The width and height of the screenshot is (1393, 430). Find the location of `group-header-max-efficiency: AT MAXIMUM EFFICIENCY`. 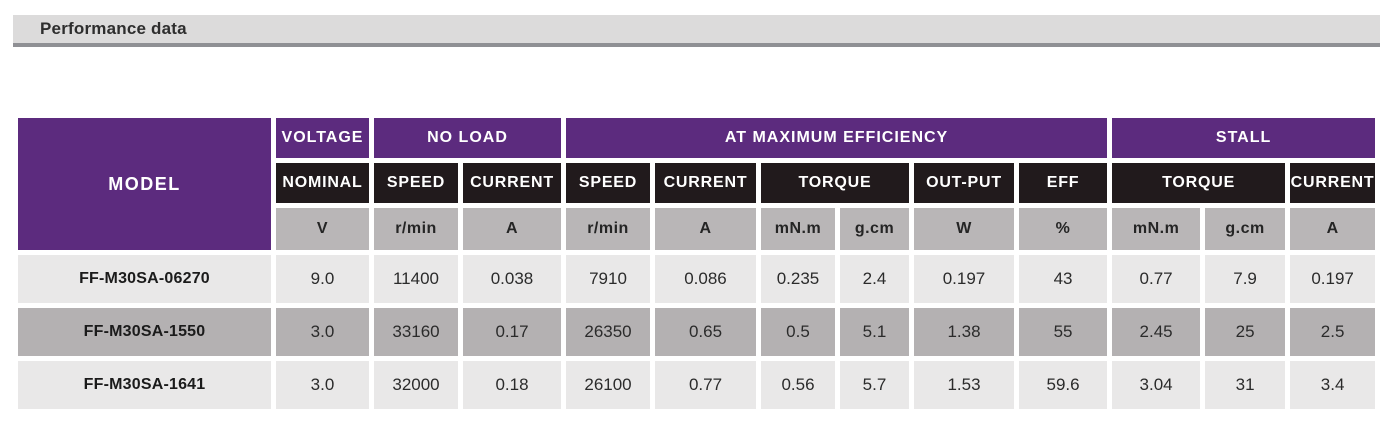

group-header-max-efficiency: AT MAXIMUM EFFICIENCY is located at coordinates (837, 138).